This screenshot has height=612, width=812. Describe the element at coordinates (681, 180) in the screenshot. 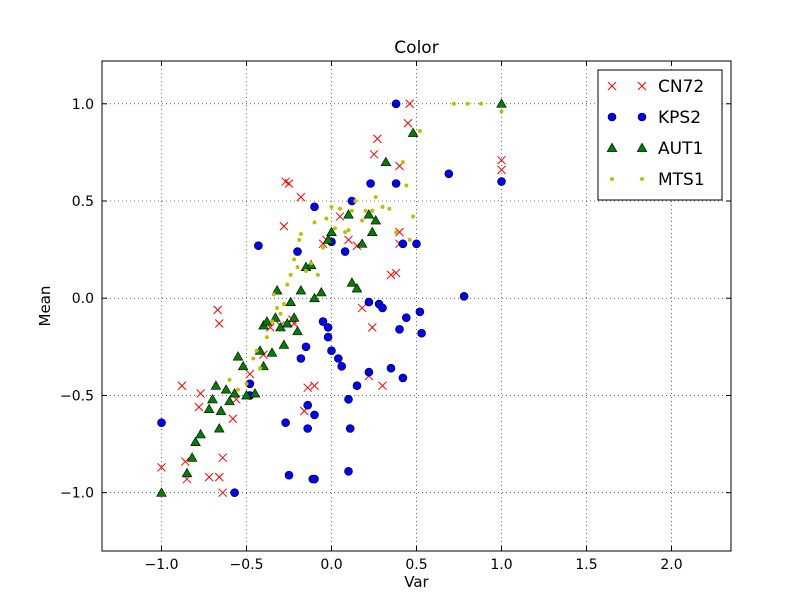

I see `legend-label: MTS1` at that location.